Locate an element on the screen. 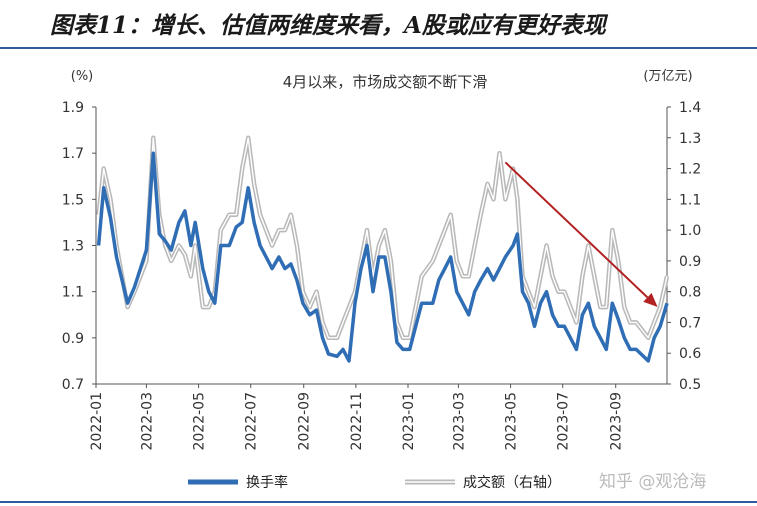 This screenshot has width=757, height=506. left-axis-unit: (%) is located at coordinates (82, 76).